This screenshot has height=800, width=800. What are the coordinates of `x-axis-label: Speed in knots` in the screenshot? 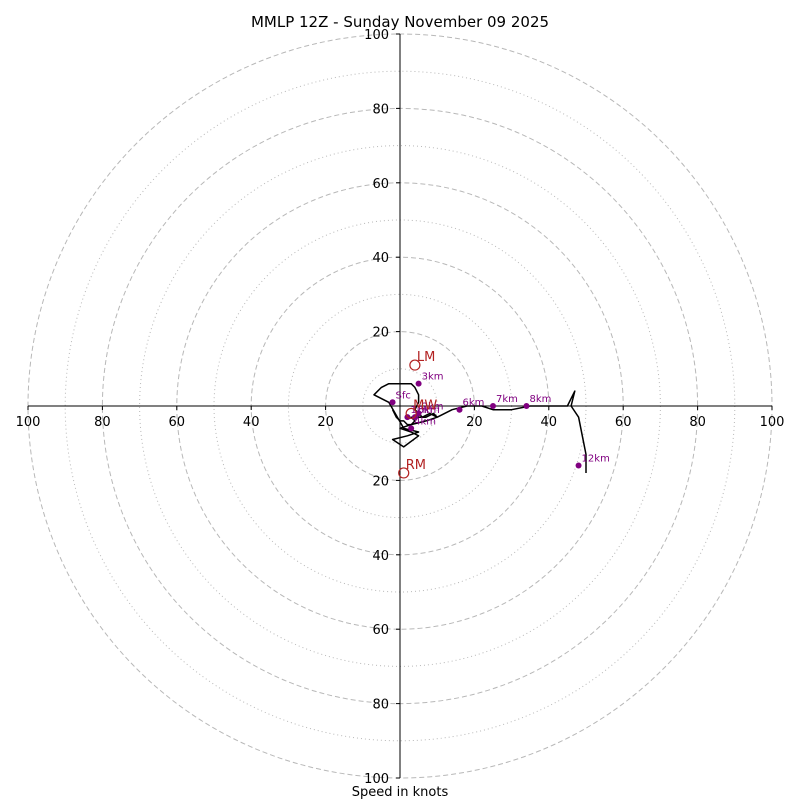 It's located at (400, 792).